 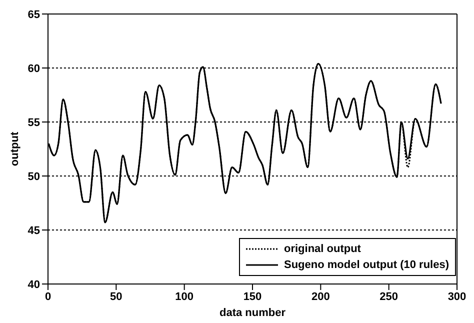 I want to click on x-tick-label: 50, so click(x=116, y=296).